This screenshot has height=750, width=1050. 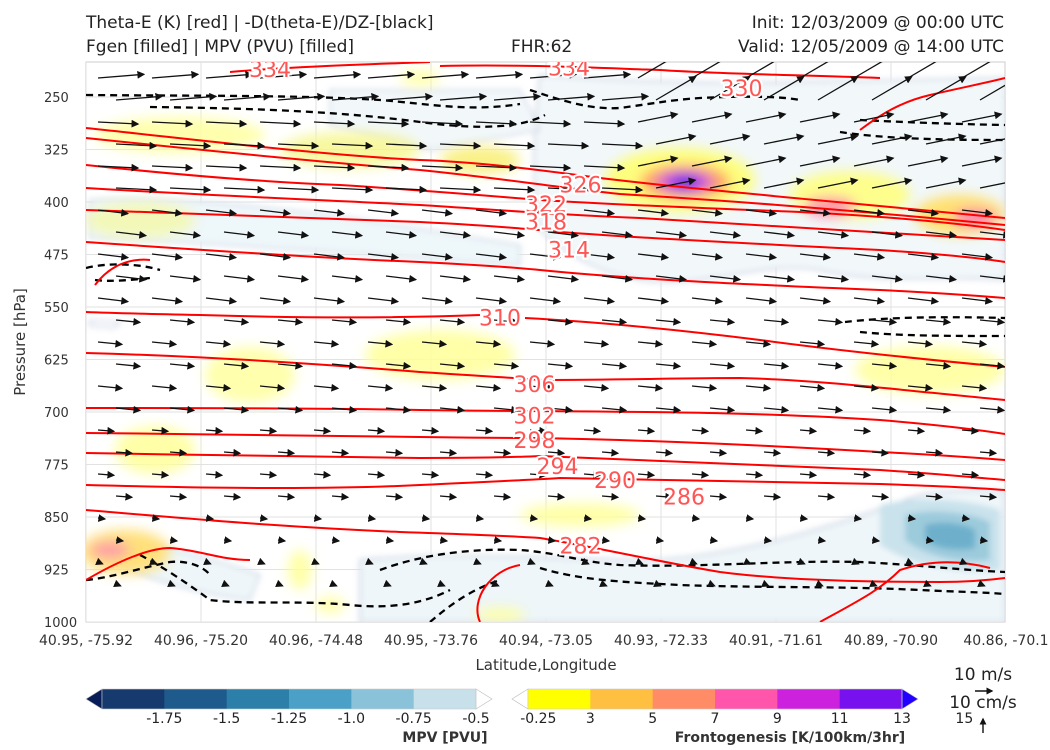 What do you see at coordinates (535, 417) in the screenshot?
I see `theta-e-label: 302` at bounding box center [535, 417].